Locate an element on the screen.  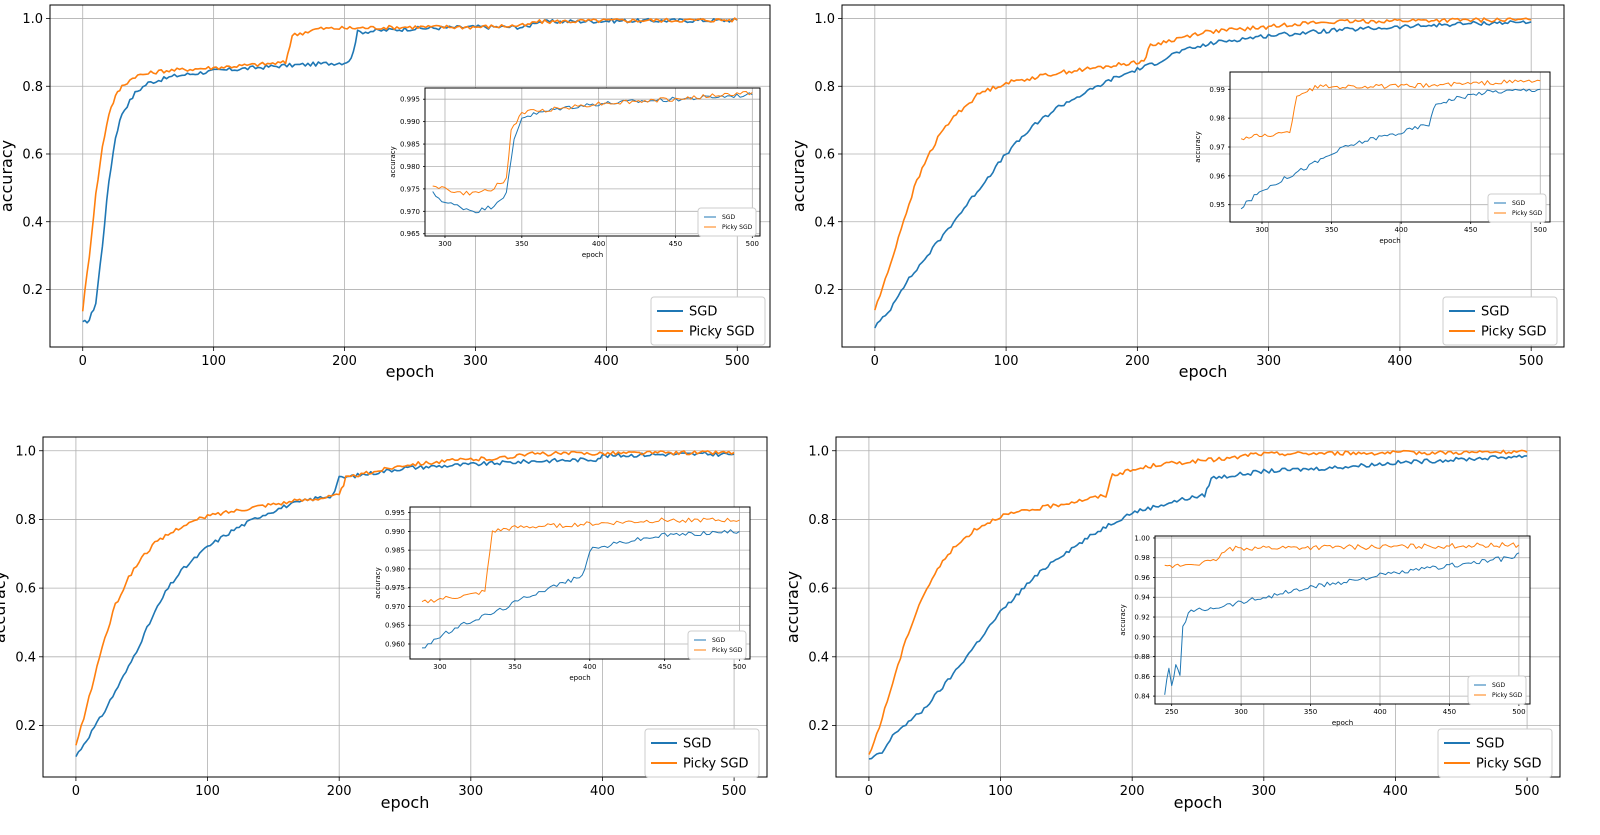
y-tick-label: 0.99 is located at coordinates (1217, 90).